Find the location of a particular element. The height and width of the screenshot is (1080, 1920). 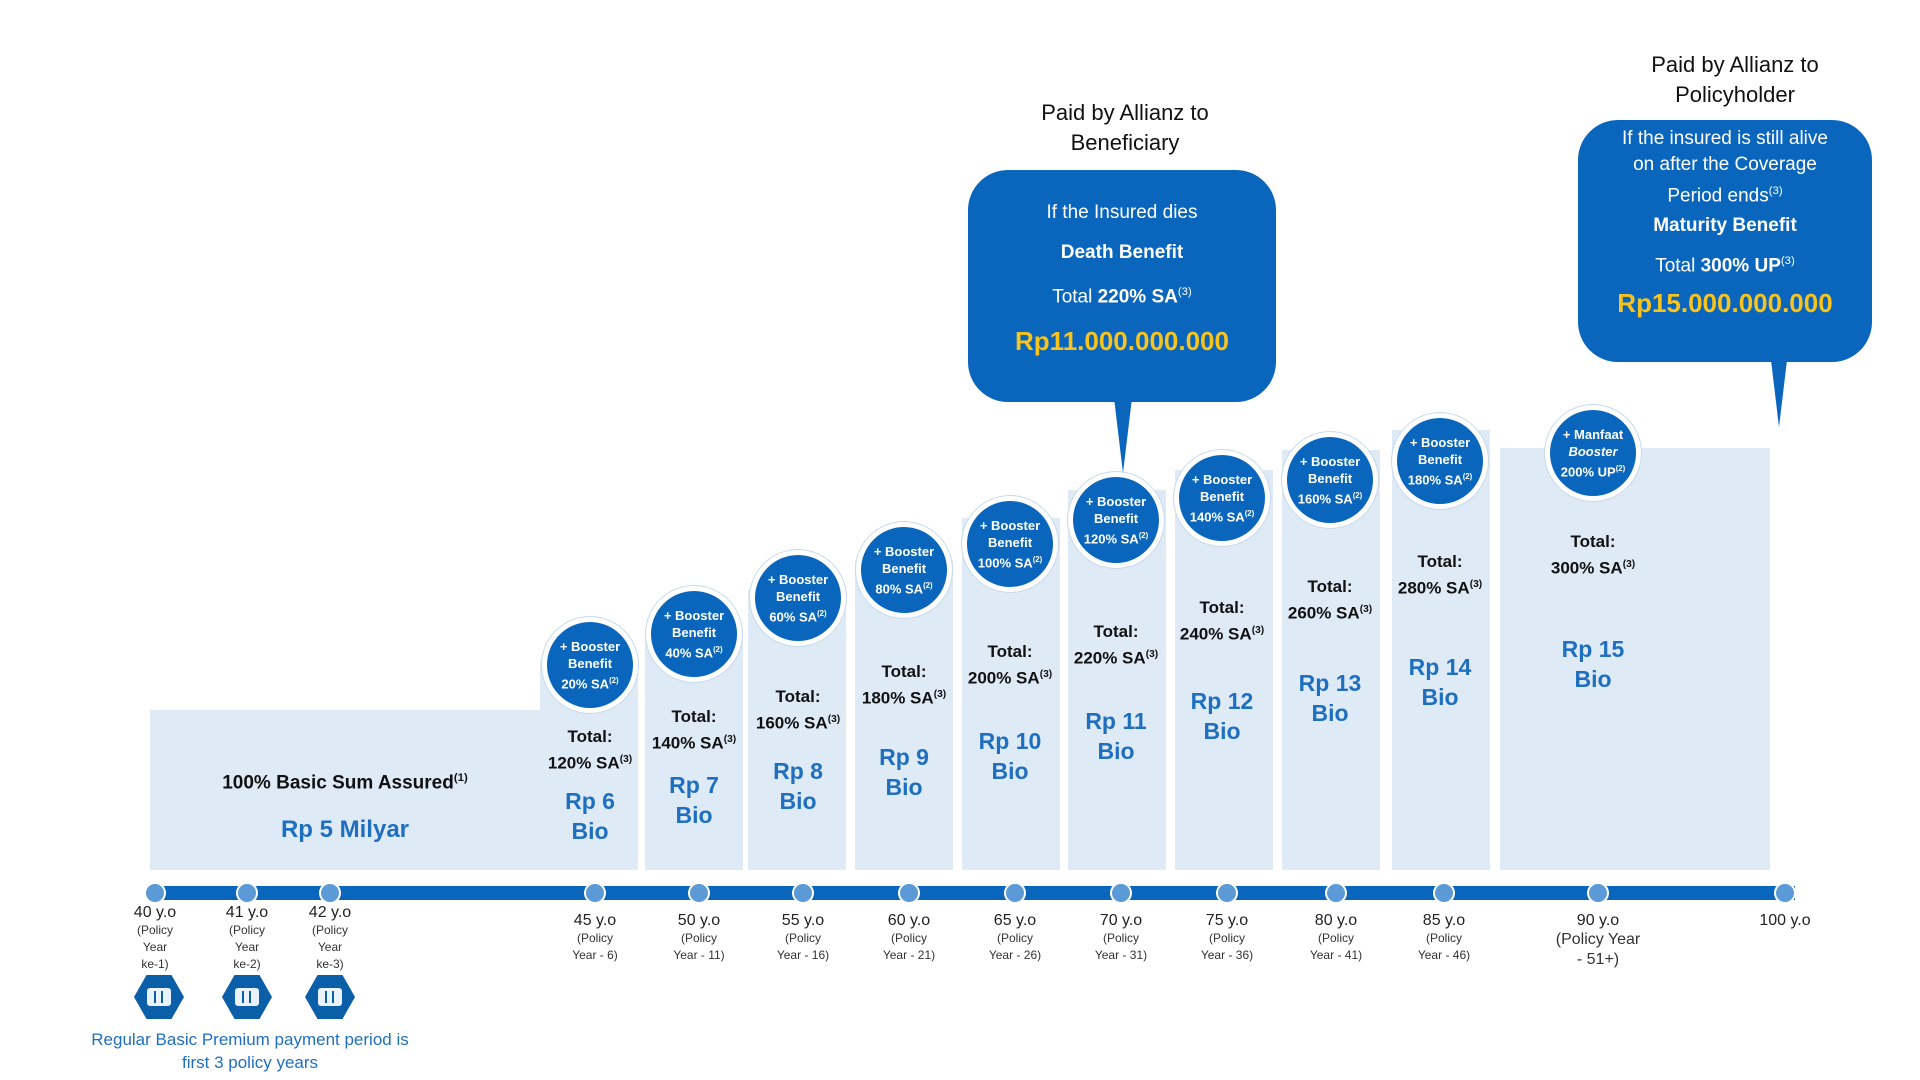

booster-benefit-line: 60% SA(2) is located at coordinates (798, 616).